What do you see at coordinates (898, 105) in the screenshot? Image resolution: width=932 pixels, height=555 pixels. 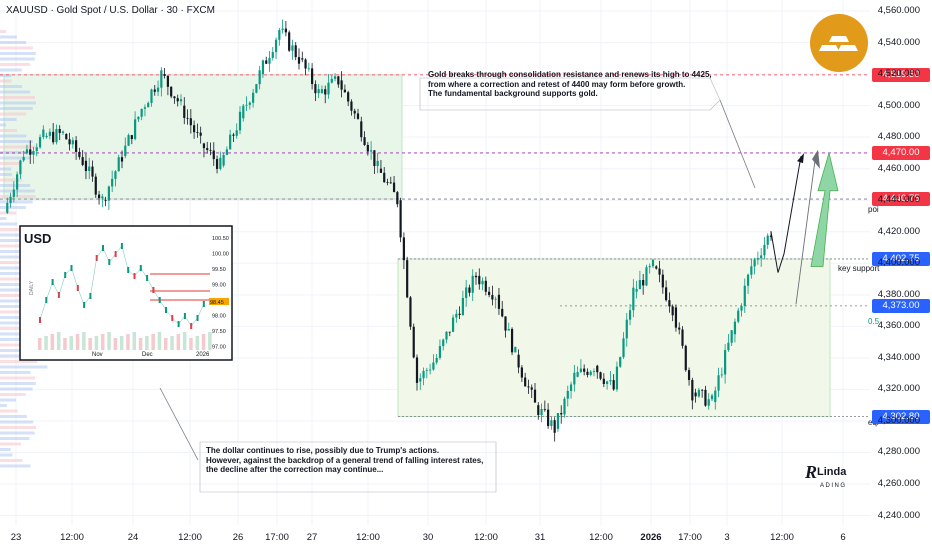 I see `price-axis-label-3: 4,500.000` at bounding box center [898, 105].